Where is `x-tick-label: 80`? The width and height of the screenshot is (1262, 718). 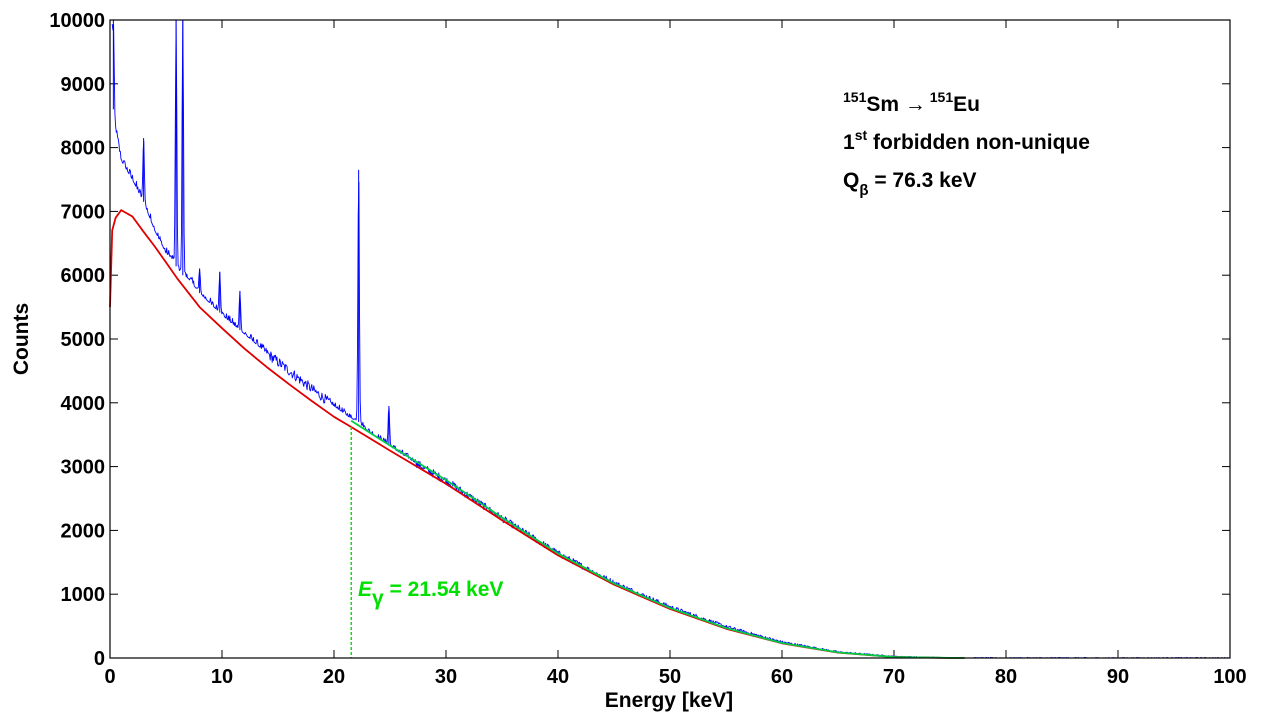
x-tick-label: 80 is located at coordinates (1006, 677).